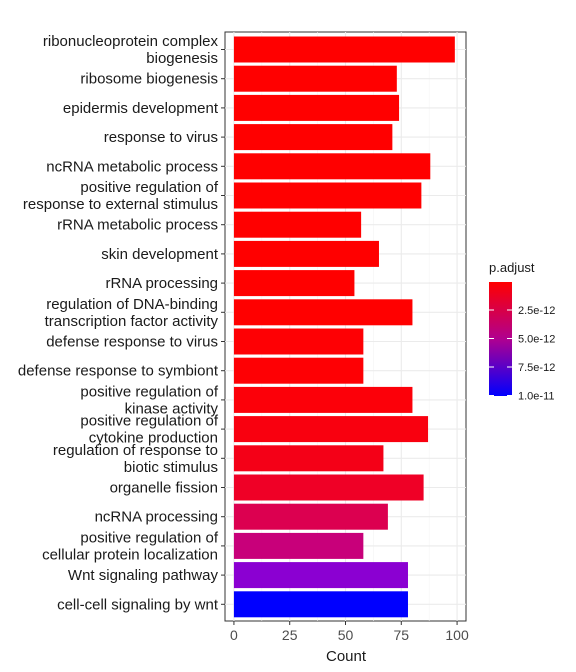  Describe the element at coordinates (161, 283) in the screenshot. I see `category-label: rRNA processing` at that location.